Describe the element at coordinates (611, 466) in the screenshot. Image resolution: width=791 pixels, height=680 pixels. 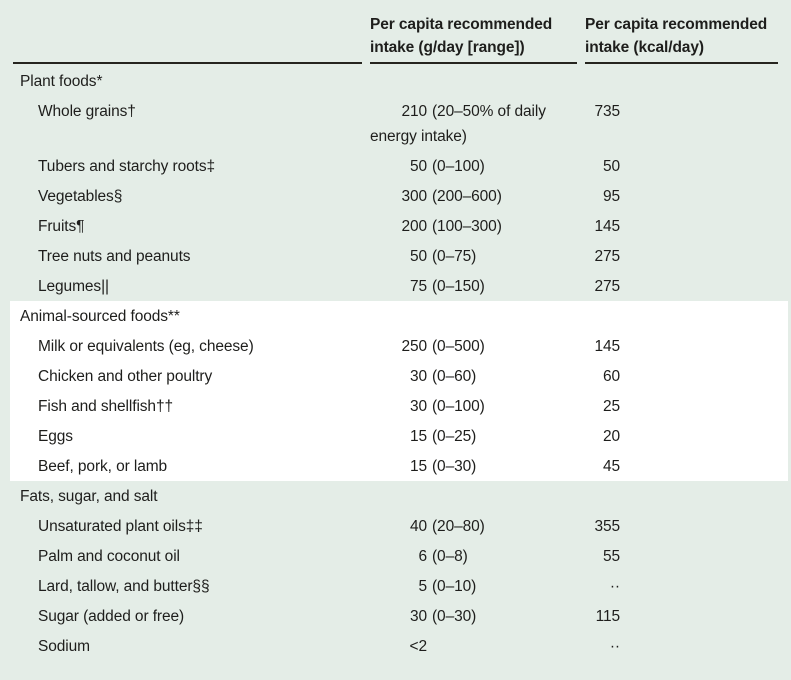
I see `kcal-value: 45` at that location.